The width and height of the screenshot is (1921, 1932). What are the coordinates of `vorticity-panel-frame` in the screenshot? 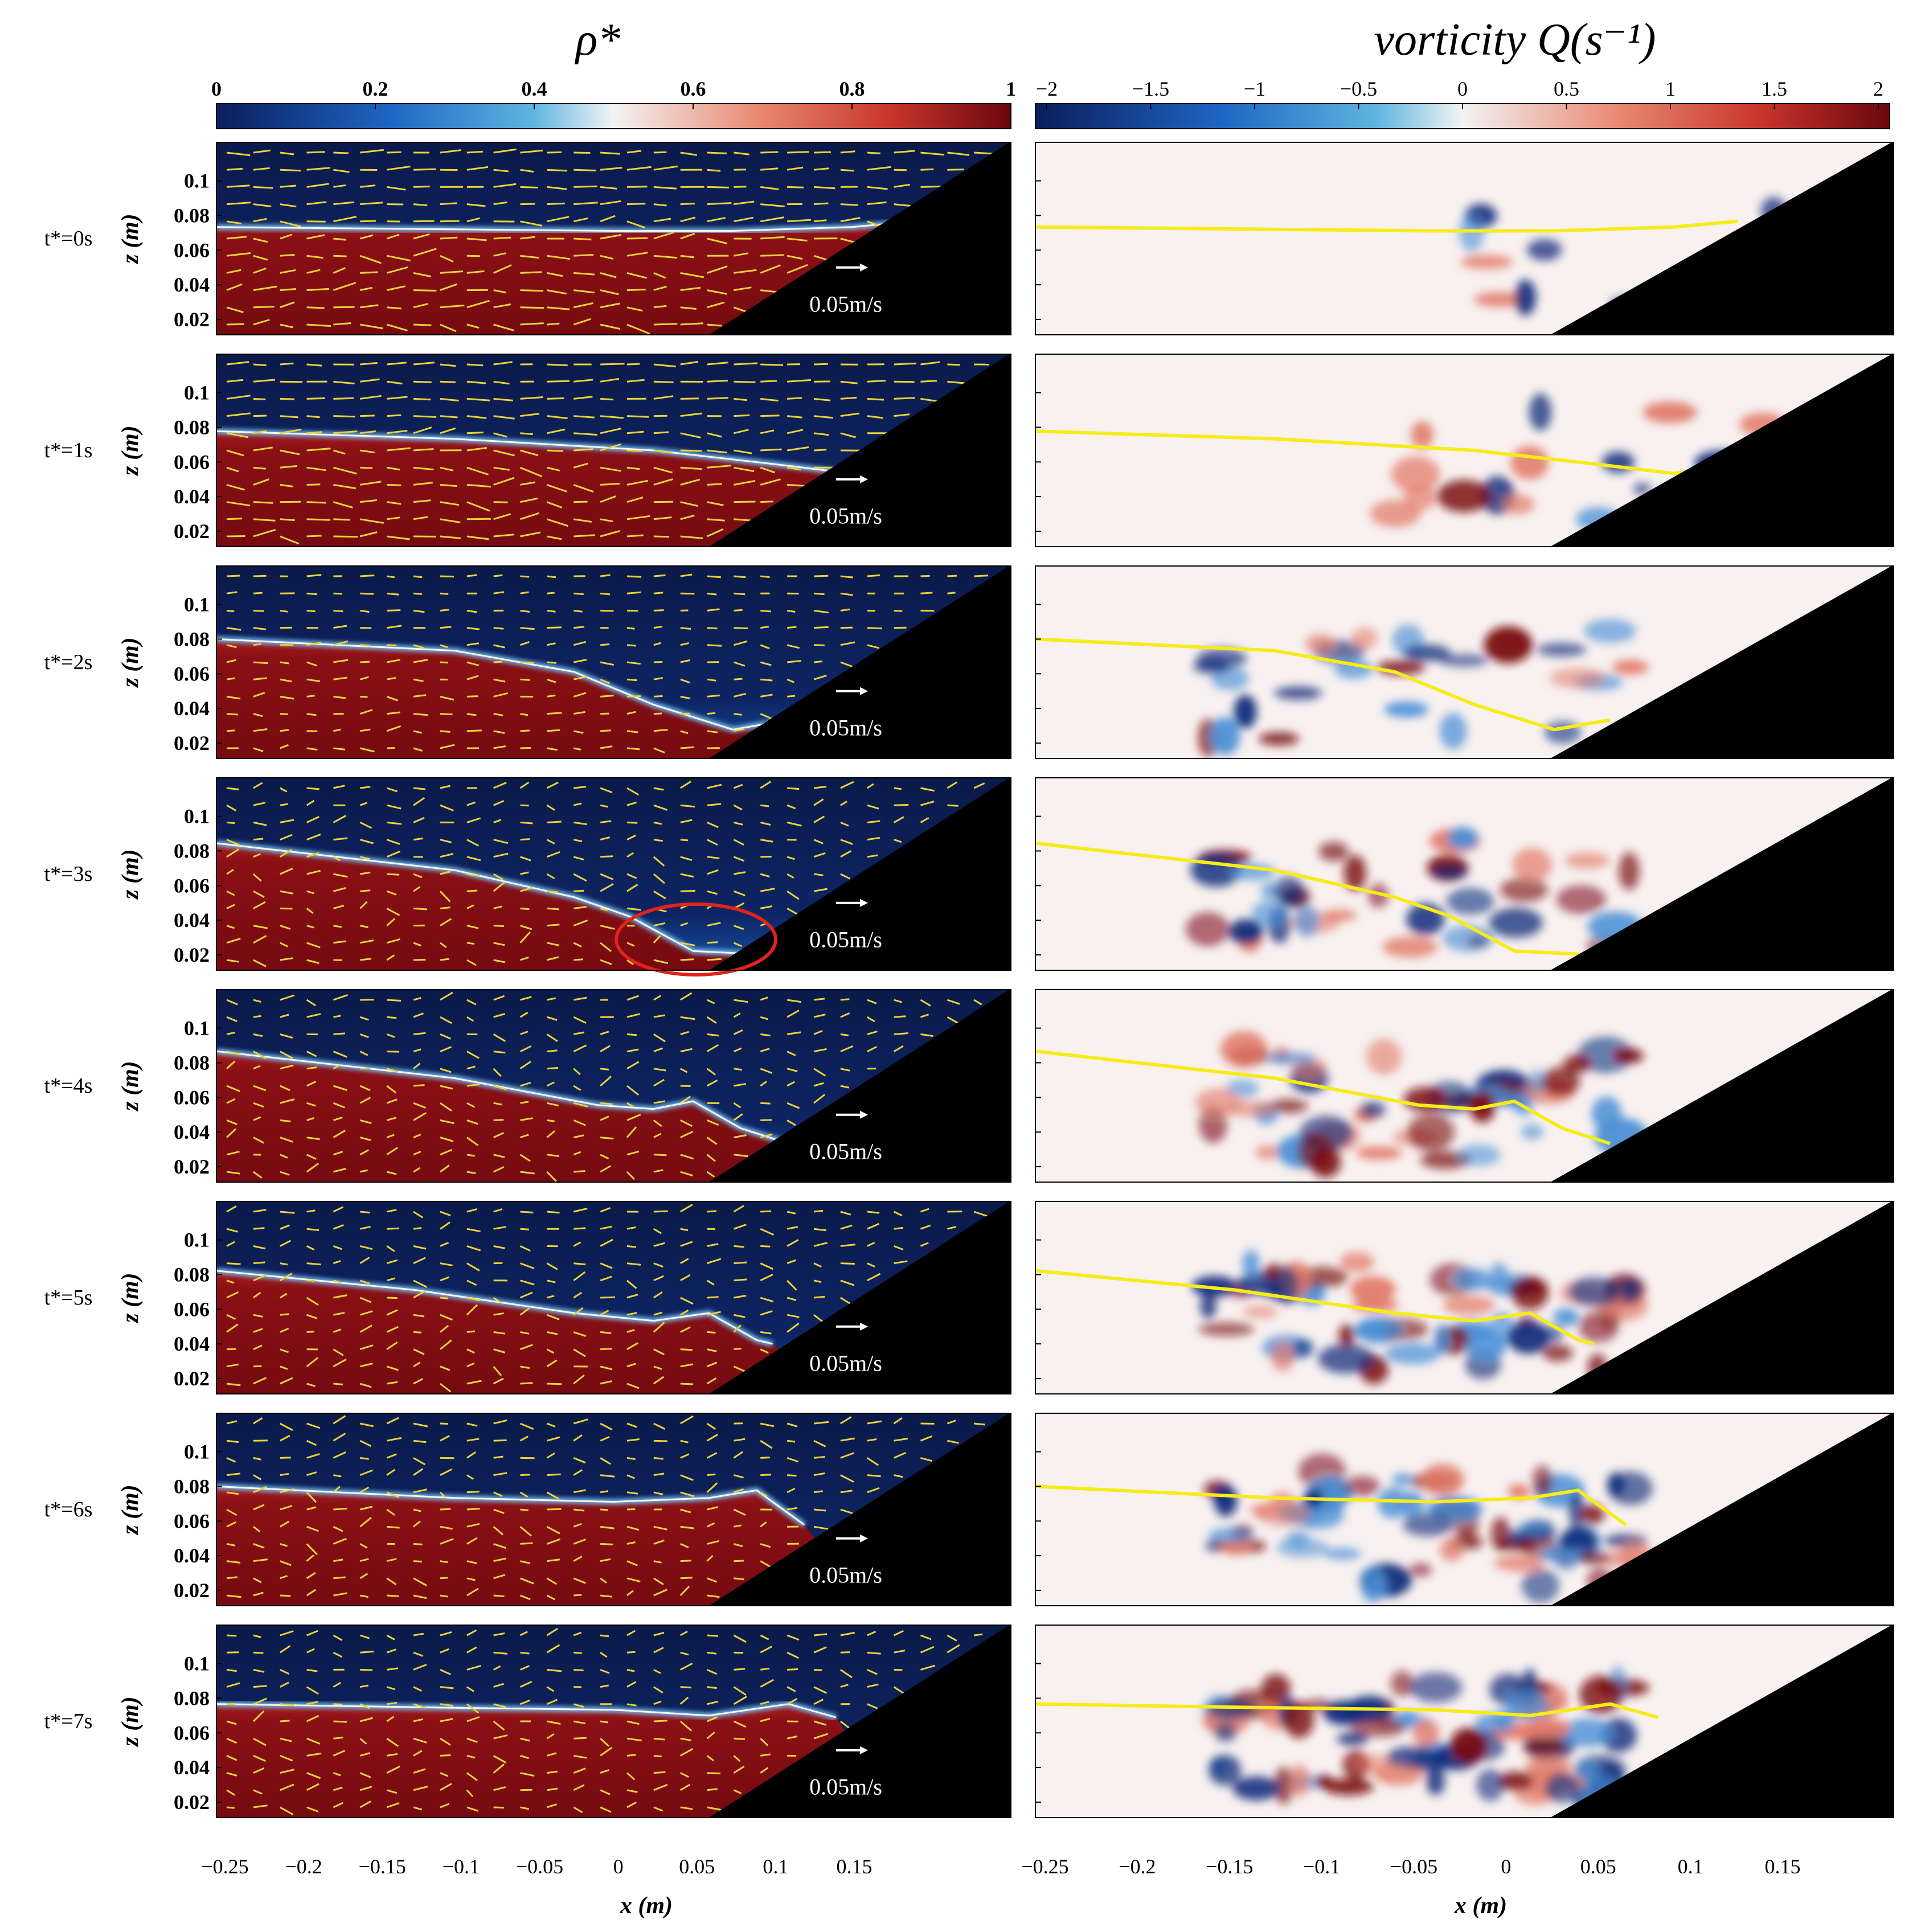 It's located at (1464, 662).